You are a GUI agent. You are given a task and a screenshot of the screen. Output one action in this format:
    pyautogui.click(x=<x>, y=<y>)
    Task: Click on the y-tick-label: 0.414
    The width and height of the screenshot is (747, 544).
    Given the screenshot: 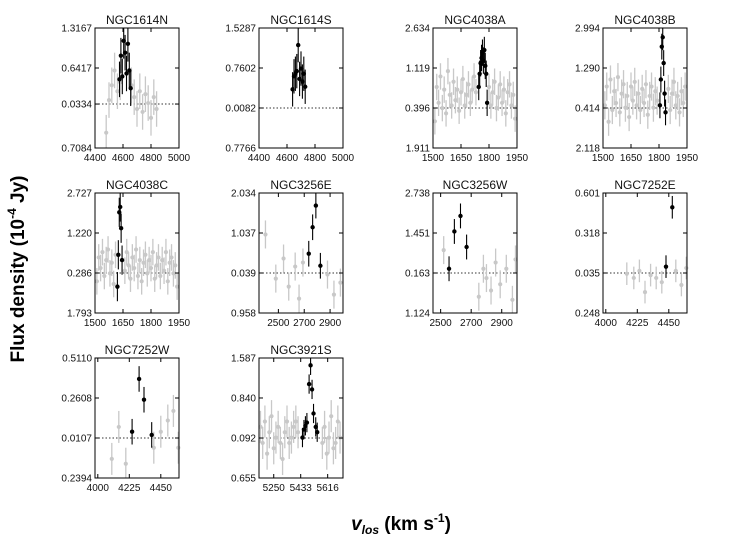 What is the action you would take?
    pyautogui.click(x=587, y=109)
    